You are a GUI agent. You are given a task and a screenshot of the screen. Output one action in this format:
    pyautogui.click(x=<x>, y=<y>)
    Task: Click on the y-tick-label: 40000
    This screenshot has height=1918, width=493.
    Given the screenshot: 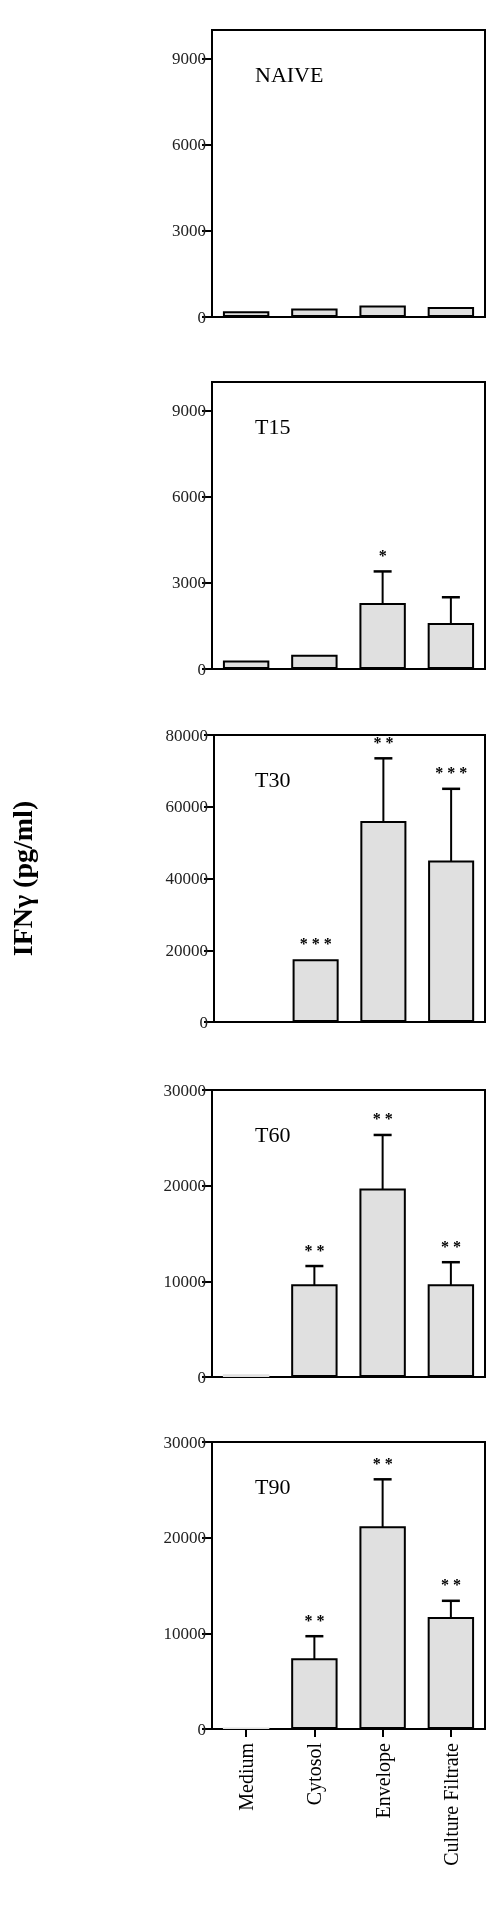 What is the action you would take?
    pyautogui.click(x=186, y=878)
    